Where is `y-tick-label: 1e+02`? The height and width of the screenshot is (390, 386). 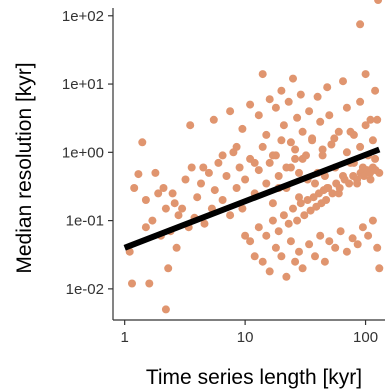 y-tick-label: 1e+02 is located at coordinates (83, 16).